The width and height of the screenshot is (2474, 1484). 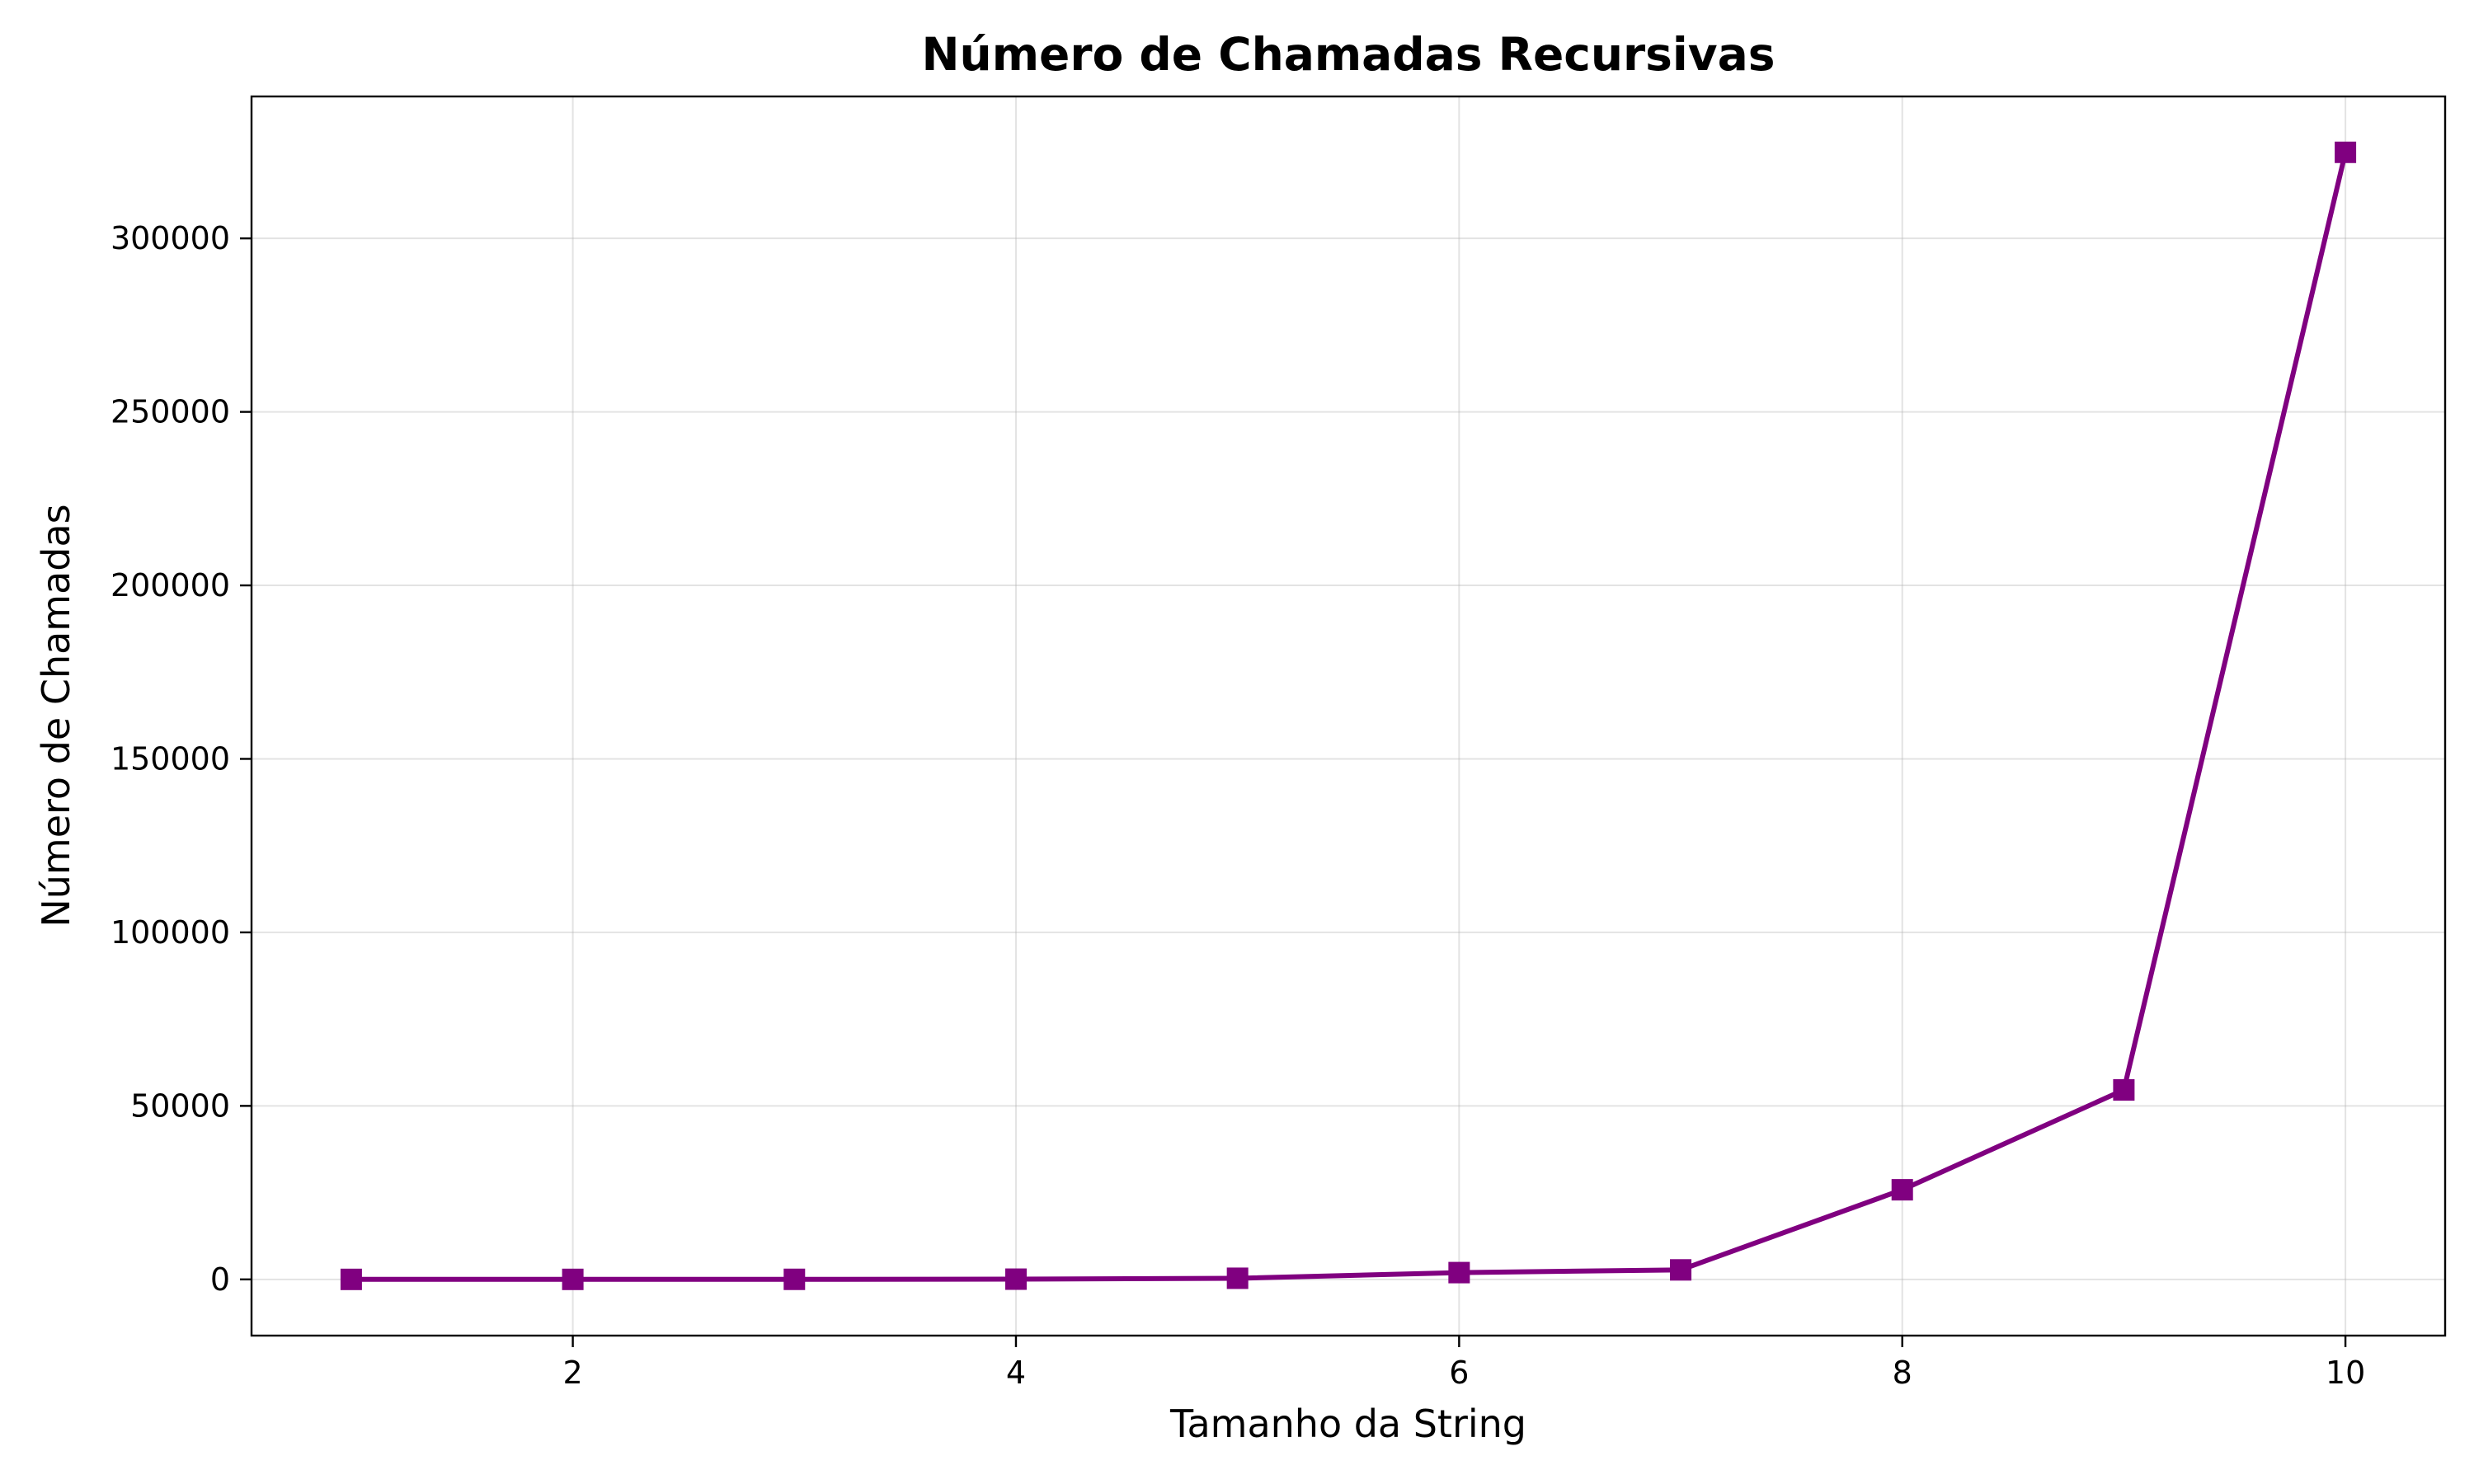 I want to click on x-tick-label: 8, so click(x=1902, y=1373).